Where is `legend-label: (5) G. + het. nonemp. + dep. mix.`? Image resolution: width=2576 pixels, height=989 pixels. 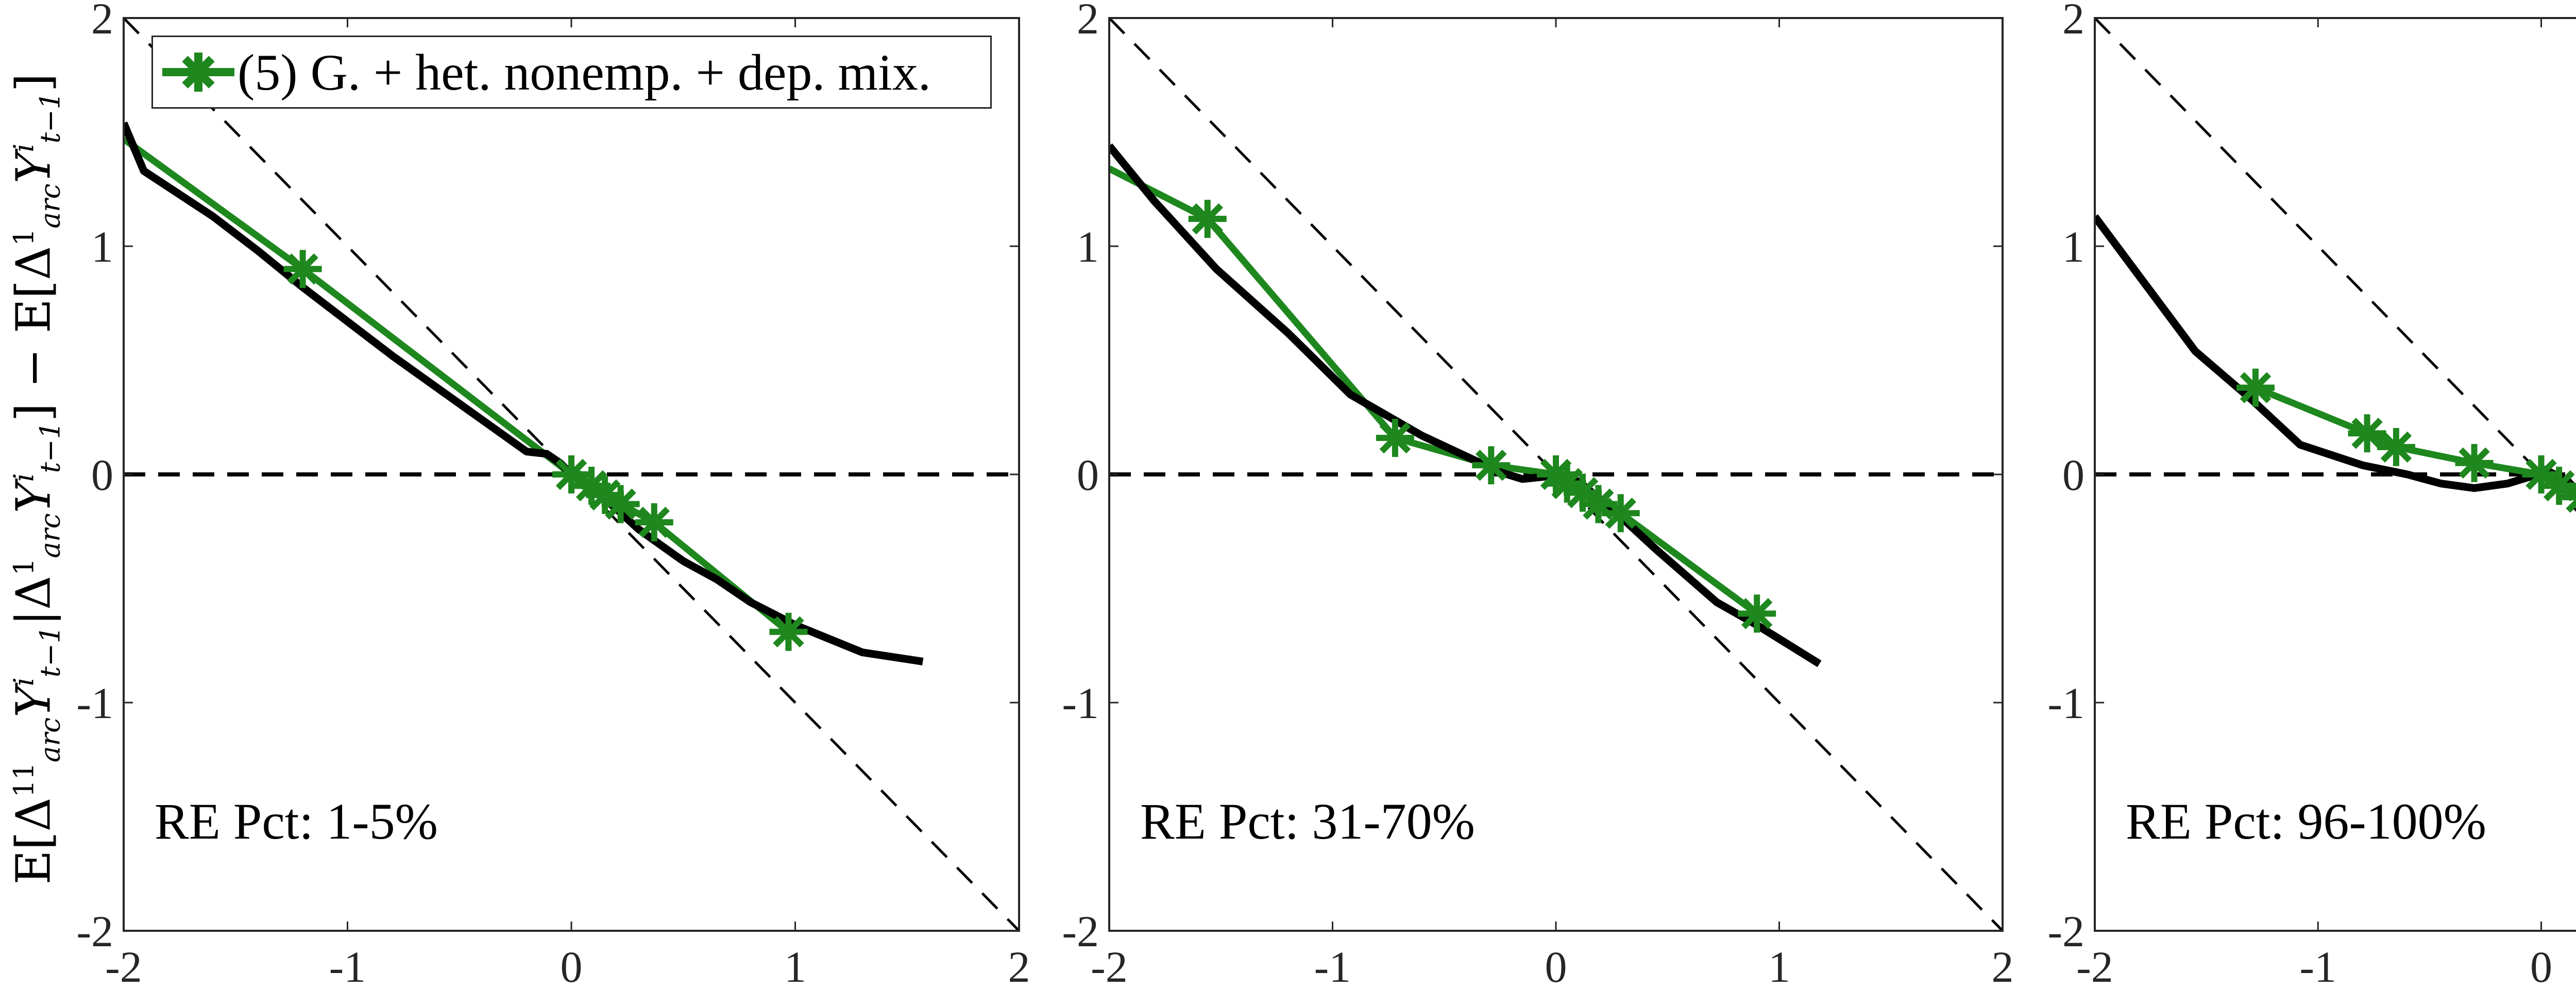 legend-label: (5) G. + het. nonemp. + dep. mix. is located at coordinates (584, 72).